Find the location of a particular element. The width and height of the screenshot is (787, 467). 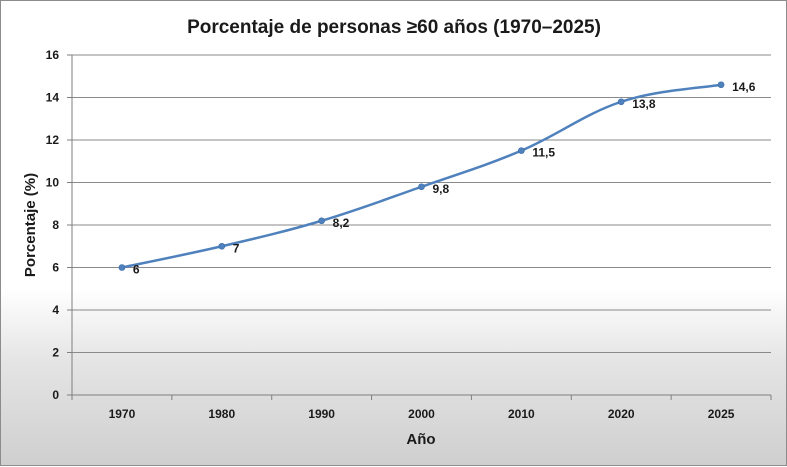

x-axis-title: Año is located at coordinates (420, 439).